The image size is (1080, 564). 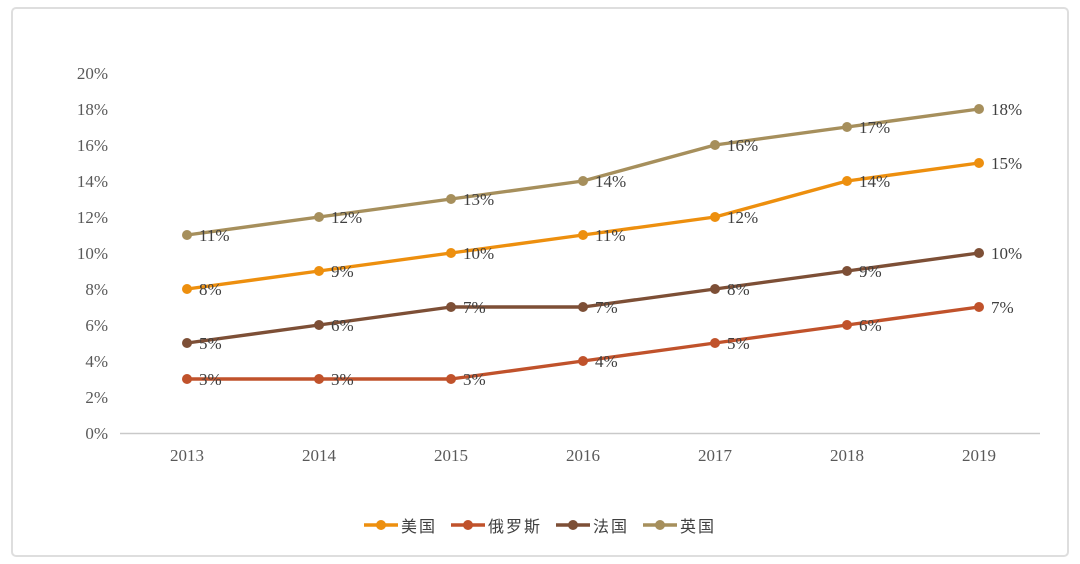 I want to click on legend-label: 俄罗斯, so click(x=514, y=527).